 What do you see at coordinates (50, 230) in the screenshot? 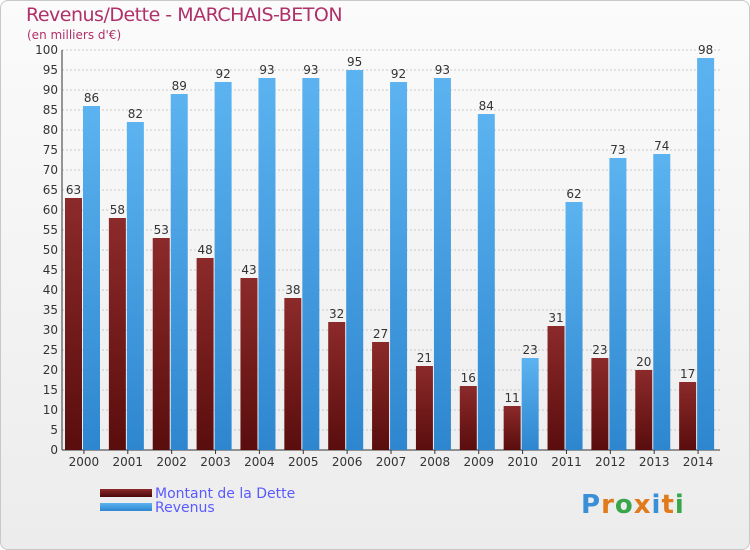
I see `y-tick-label: 55` at bounding box center [50, 230].